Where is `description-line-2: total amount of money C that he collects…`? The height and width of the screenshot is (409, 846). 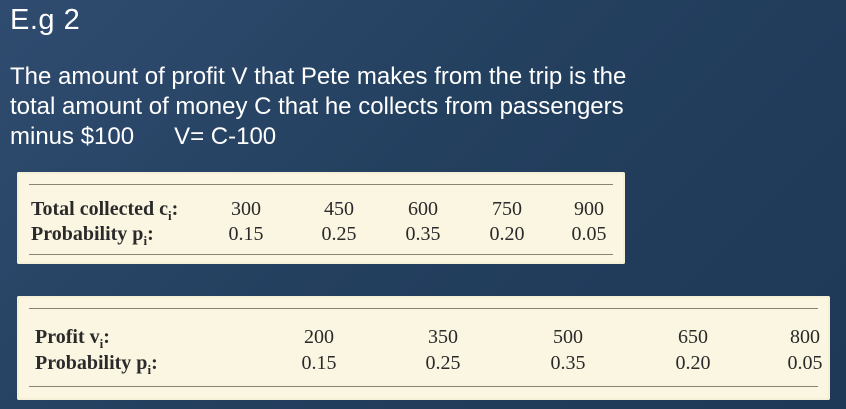
description-line-2: total amount of money C that he collects… is located at coordinates (317, 106).